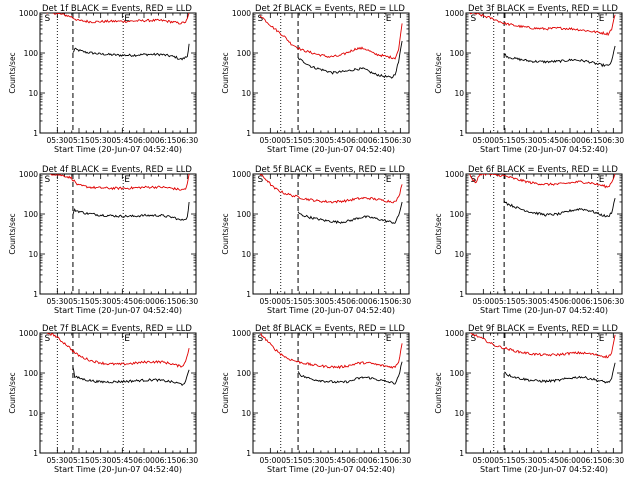 The width and height of the screenshot is (640, 480). I want to click on chart-title: Det 2f BLACK = Events, RED = LLD, so click(330, 9).